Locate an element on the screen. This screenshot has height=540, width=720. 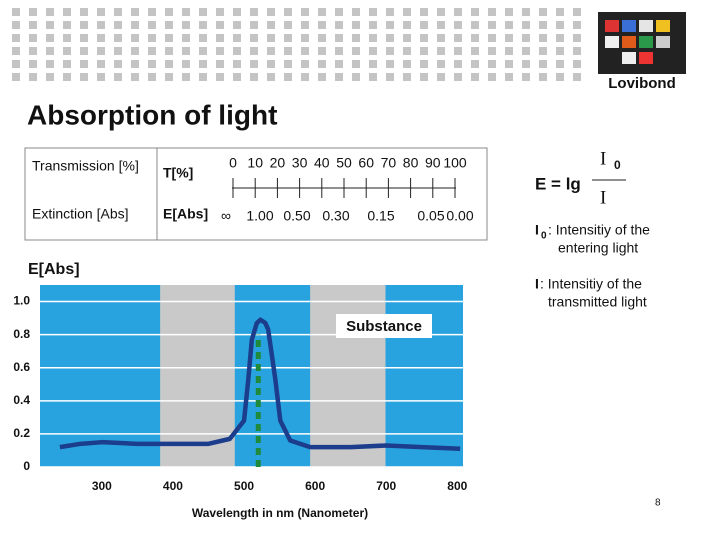
scale-table is located at coordinates (256, 194).